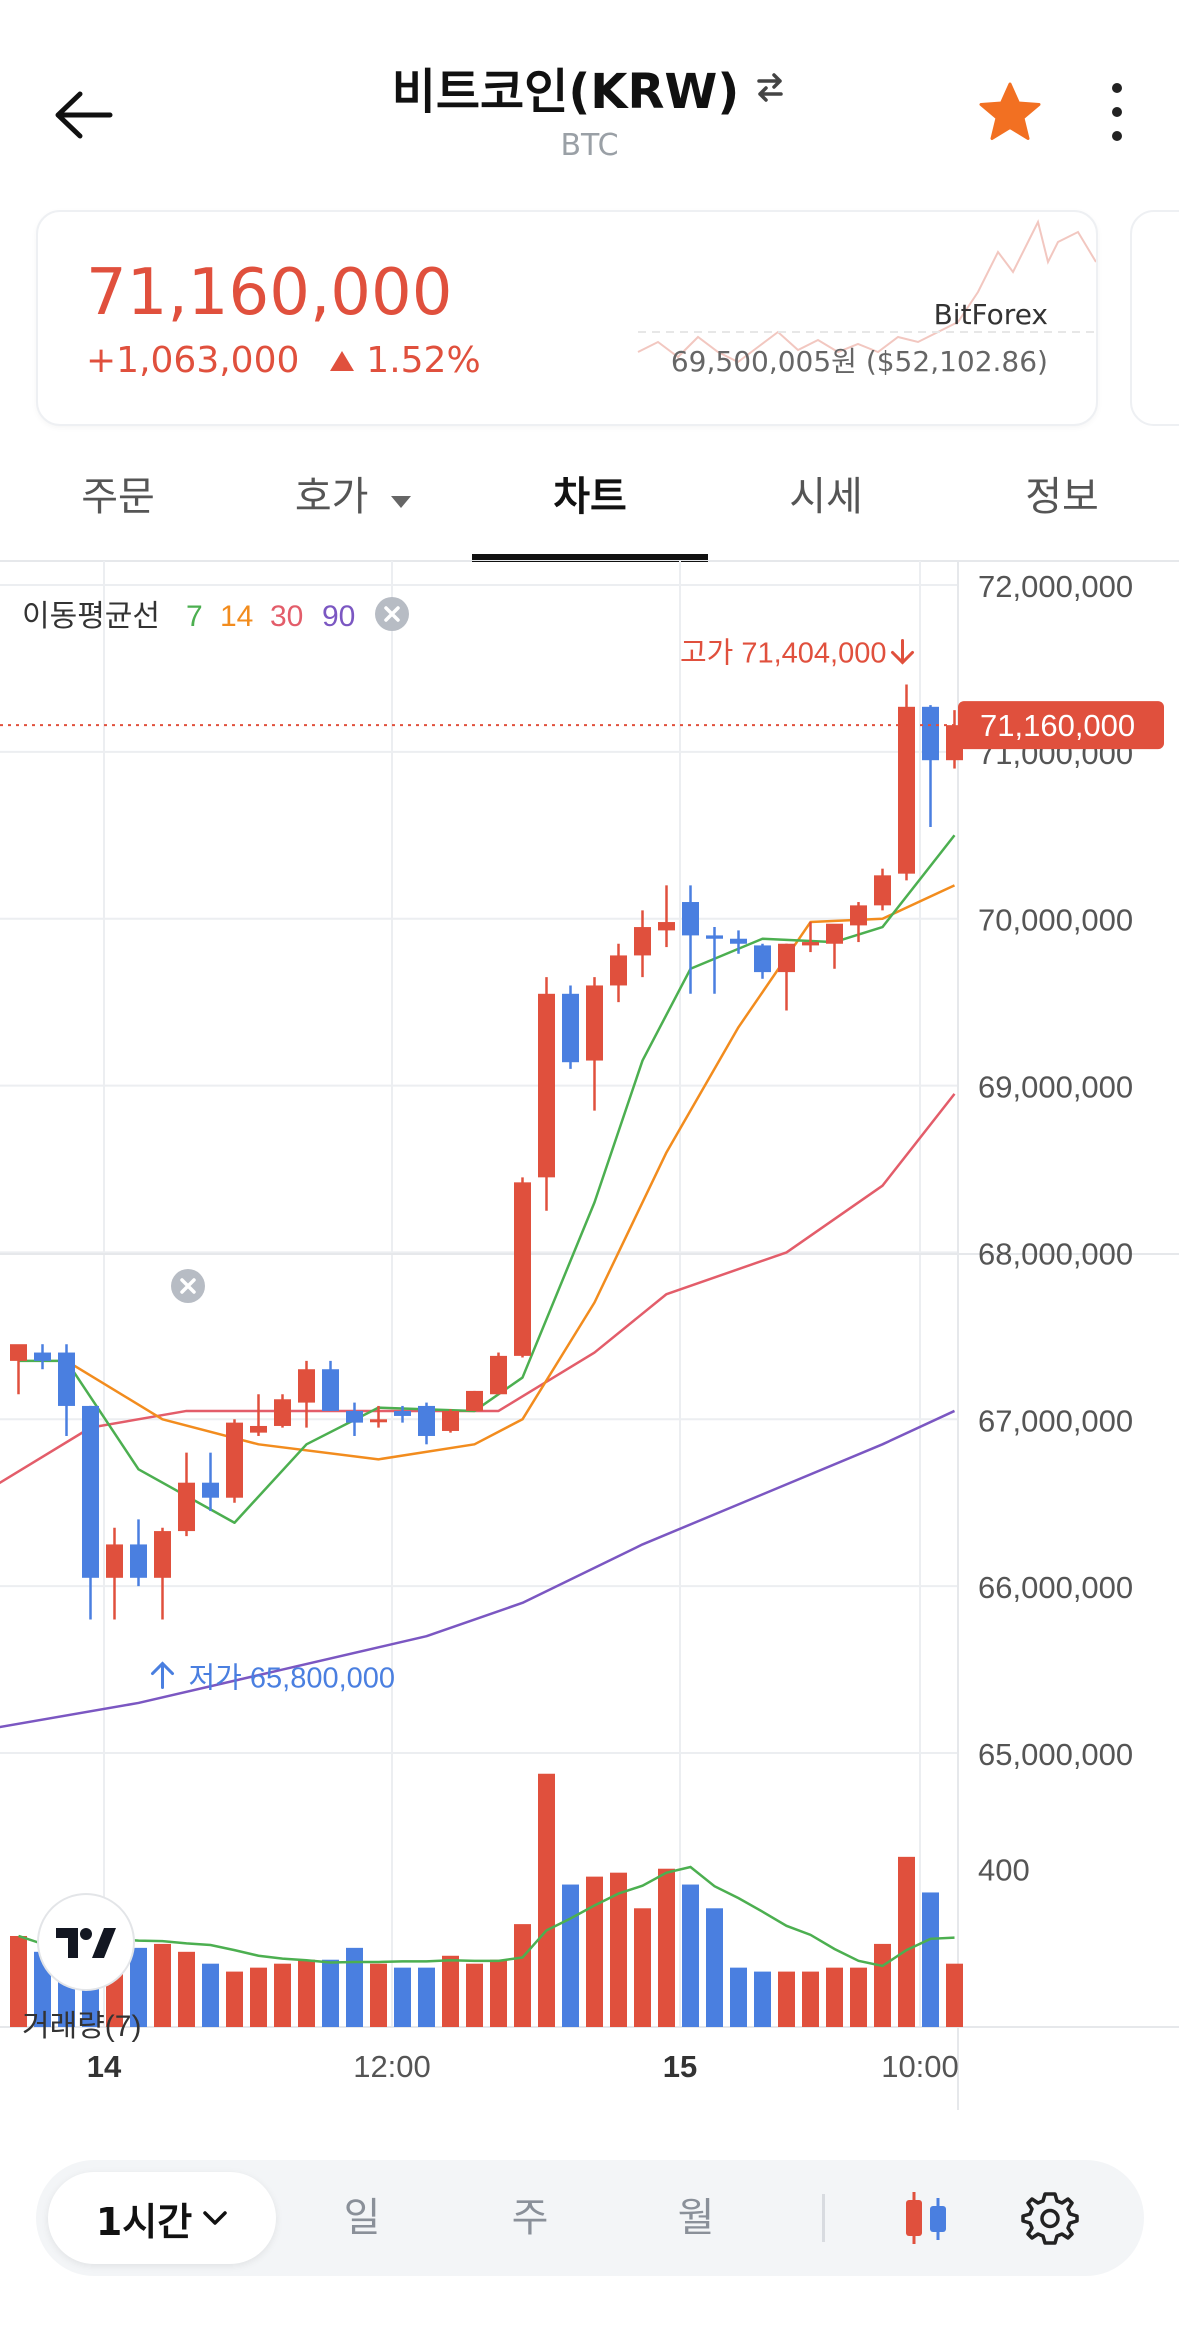 This screenshot has width=1179, height=2326. I want to click on price-tick-label: 70,000,000, so click(1055, 920).